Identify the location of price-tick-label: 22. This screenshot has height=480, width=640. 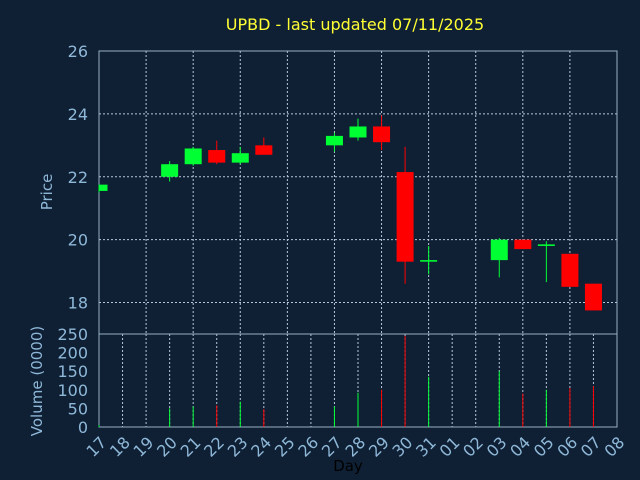
(78, 177).